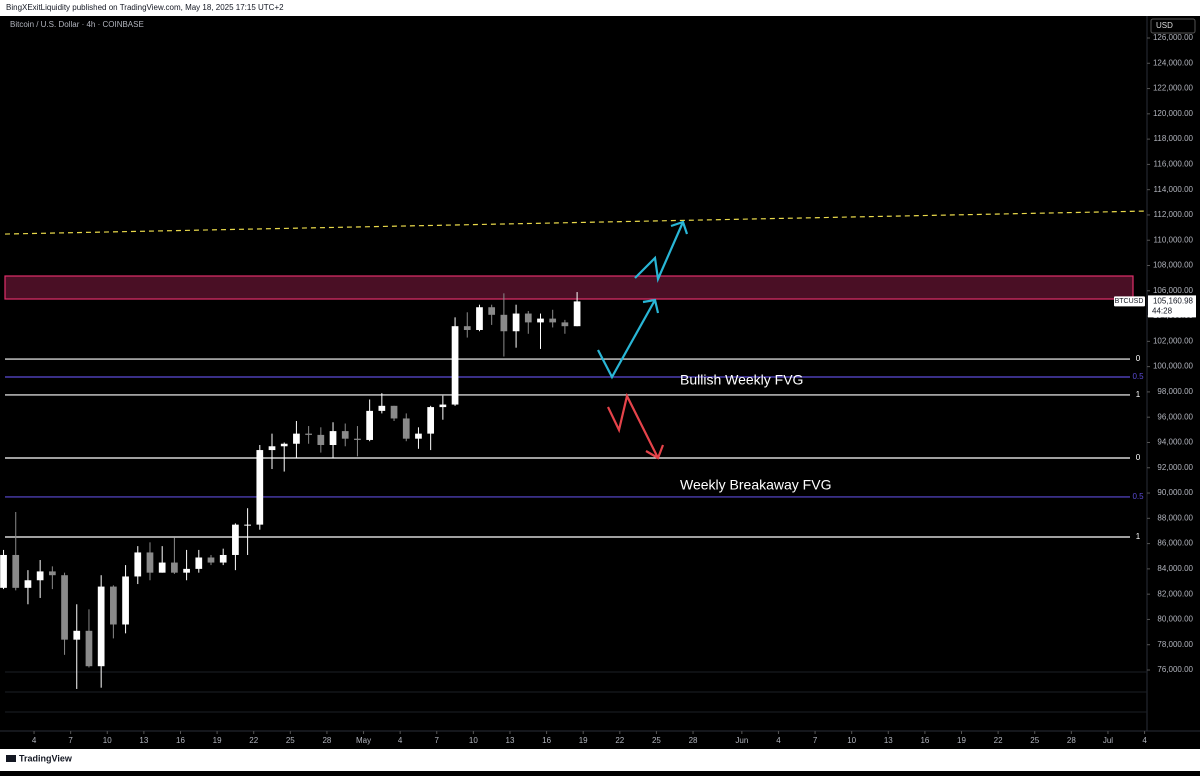 Image resolution: width=1200 pixels, height=776 pixels. I want to click on last-price: 105,160.98, so click(1173, 301).